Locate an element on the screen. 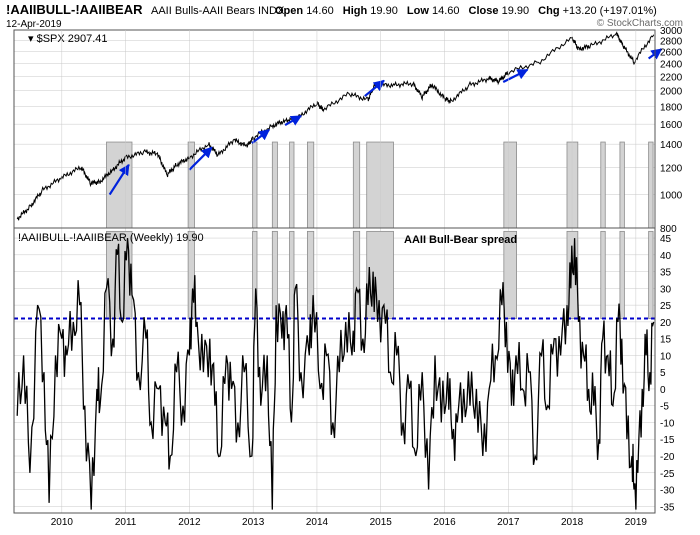  spread-tick-label: -10 is located at coordinates (667, 423).